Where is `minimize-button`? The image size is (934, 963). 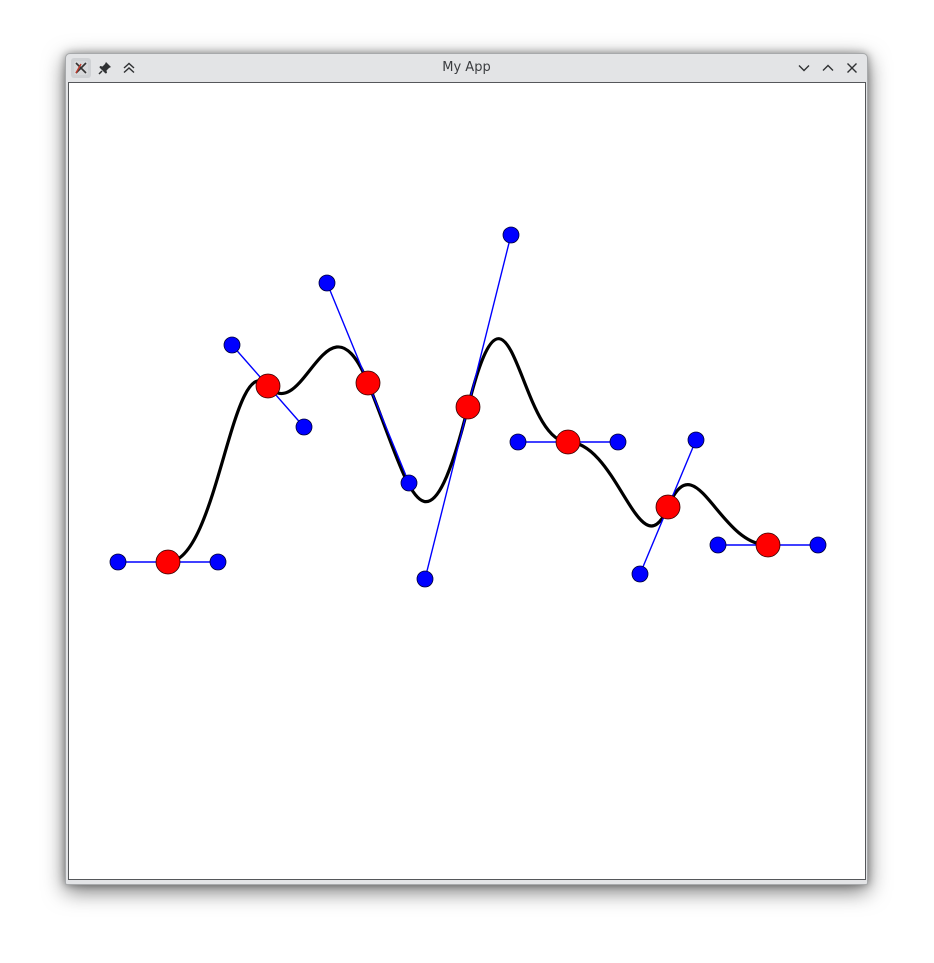
minimize-button is located at coordinates (804, 68).